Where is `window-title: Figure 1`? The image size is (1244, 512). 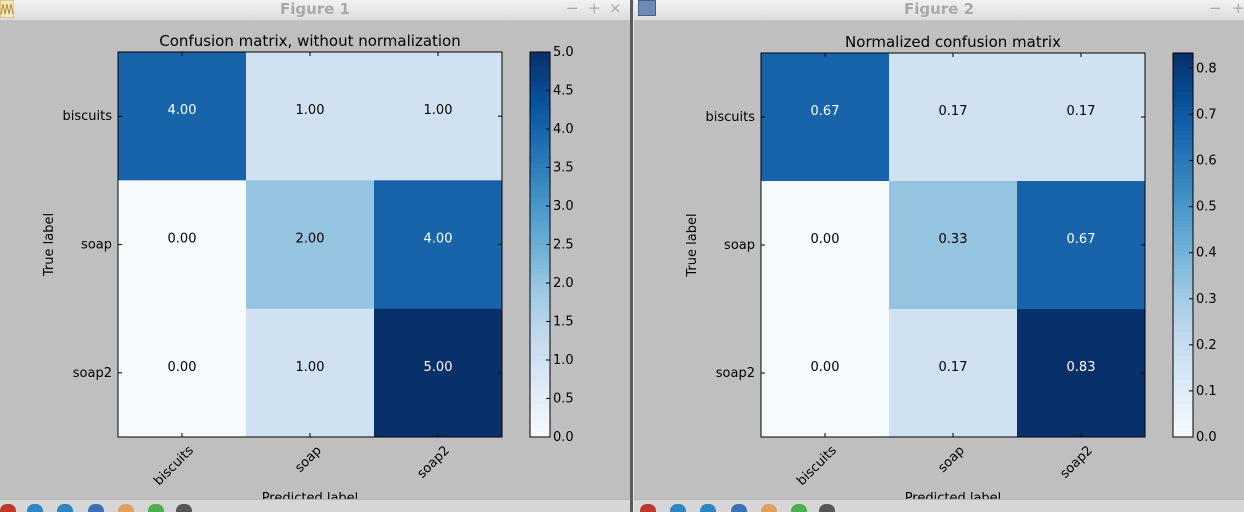
window-title: Figure 1 is located at coordinates (315, 9).